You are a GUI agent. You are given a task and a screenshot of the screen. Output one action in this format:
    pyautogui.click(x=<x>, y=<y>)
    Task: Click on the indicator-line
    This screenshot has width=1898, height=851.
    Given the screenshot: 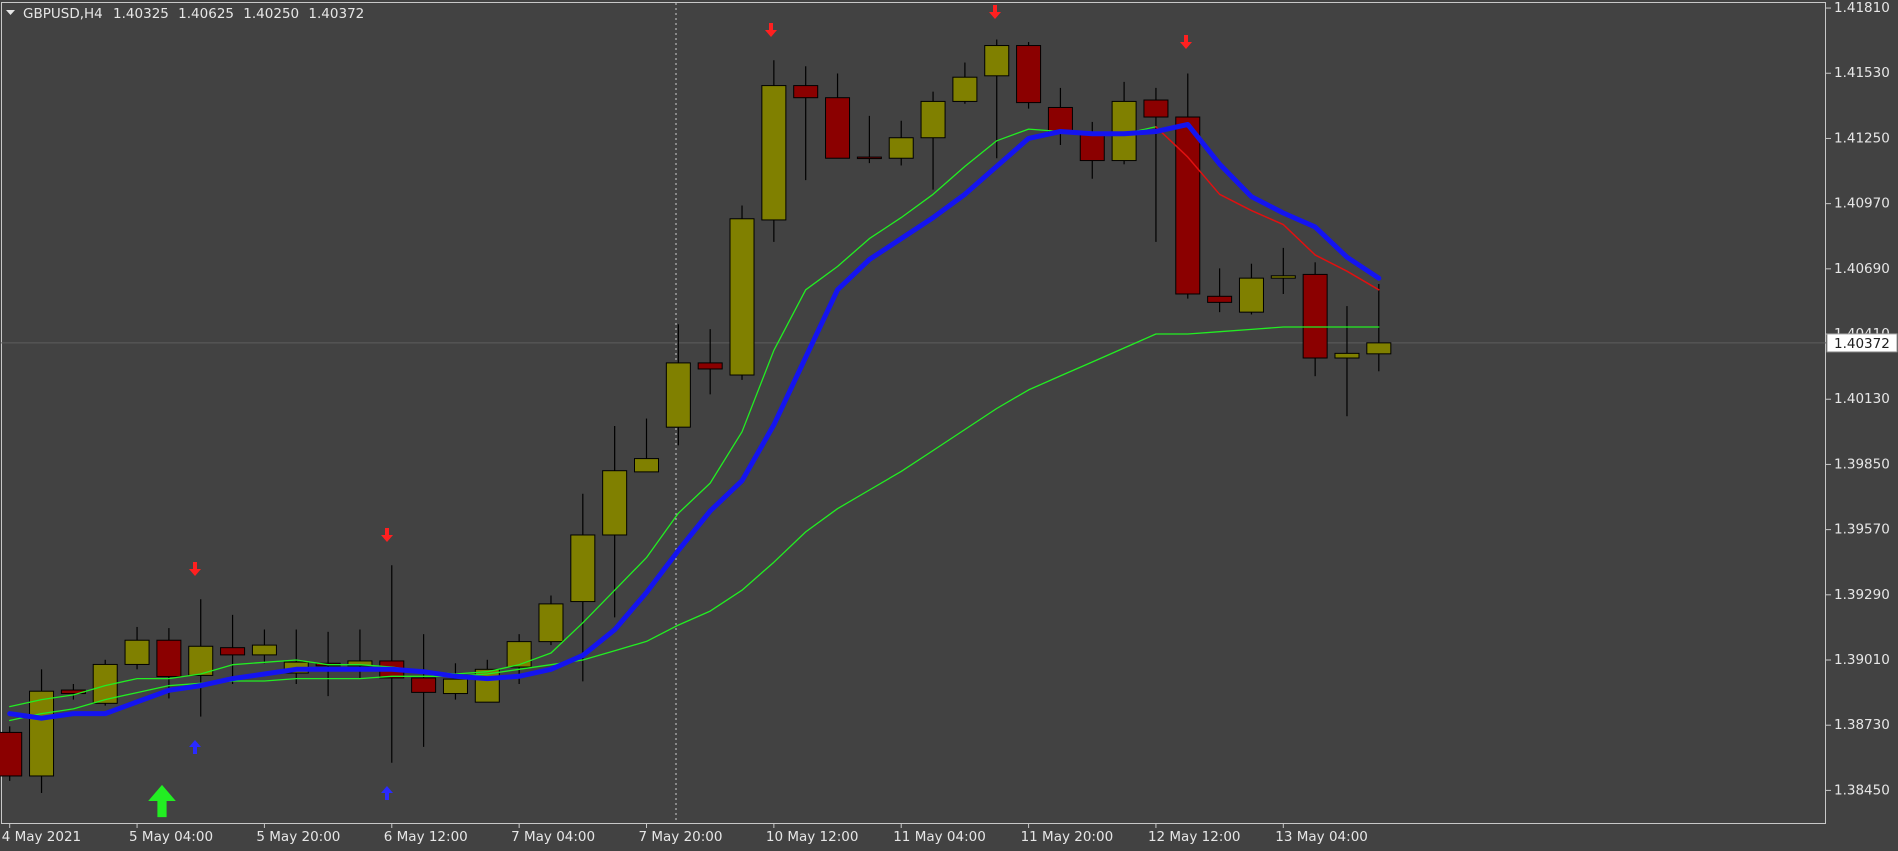 What is the action you would take?
    pyautogui.click(x=1267, y=208)
    